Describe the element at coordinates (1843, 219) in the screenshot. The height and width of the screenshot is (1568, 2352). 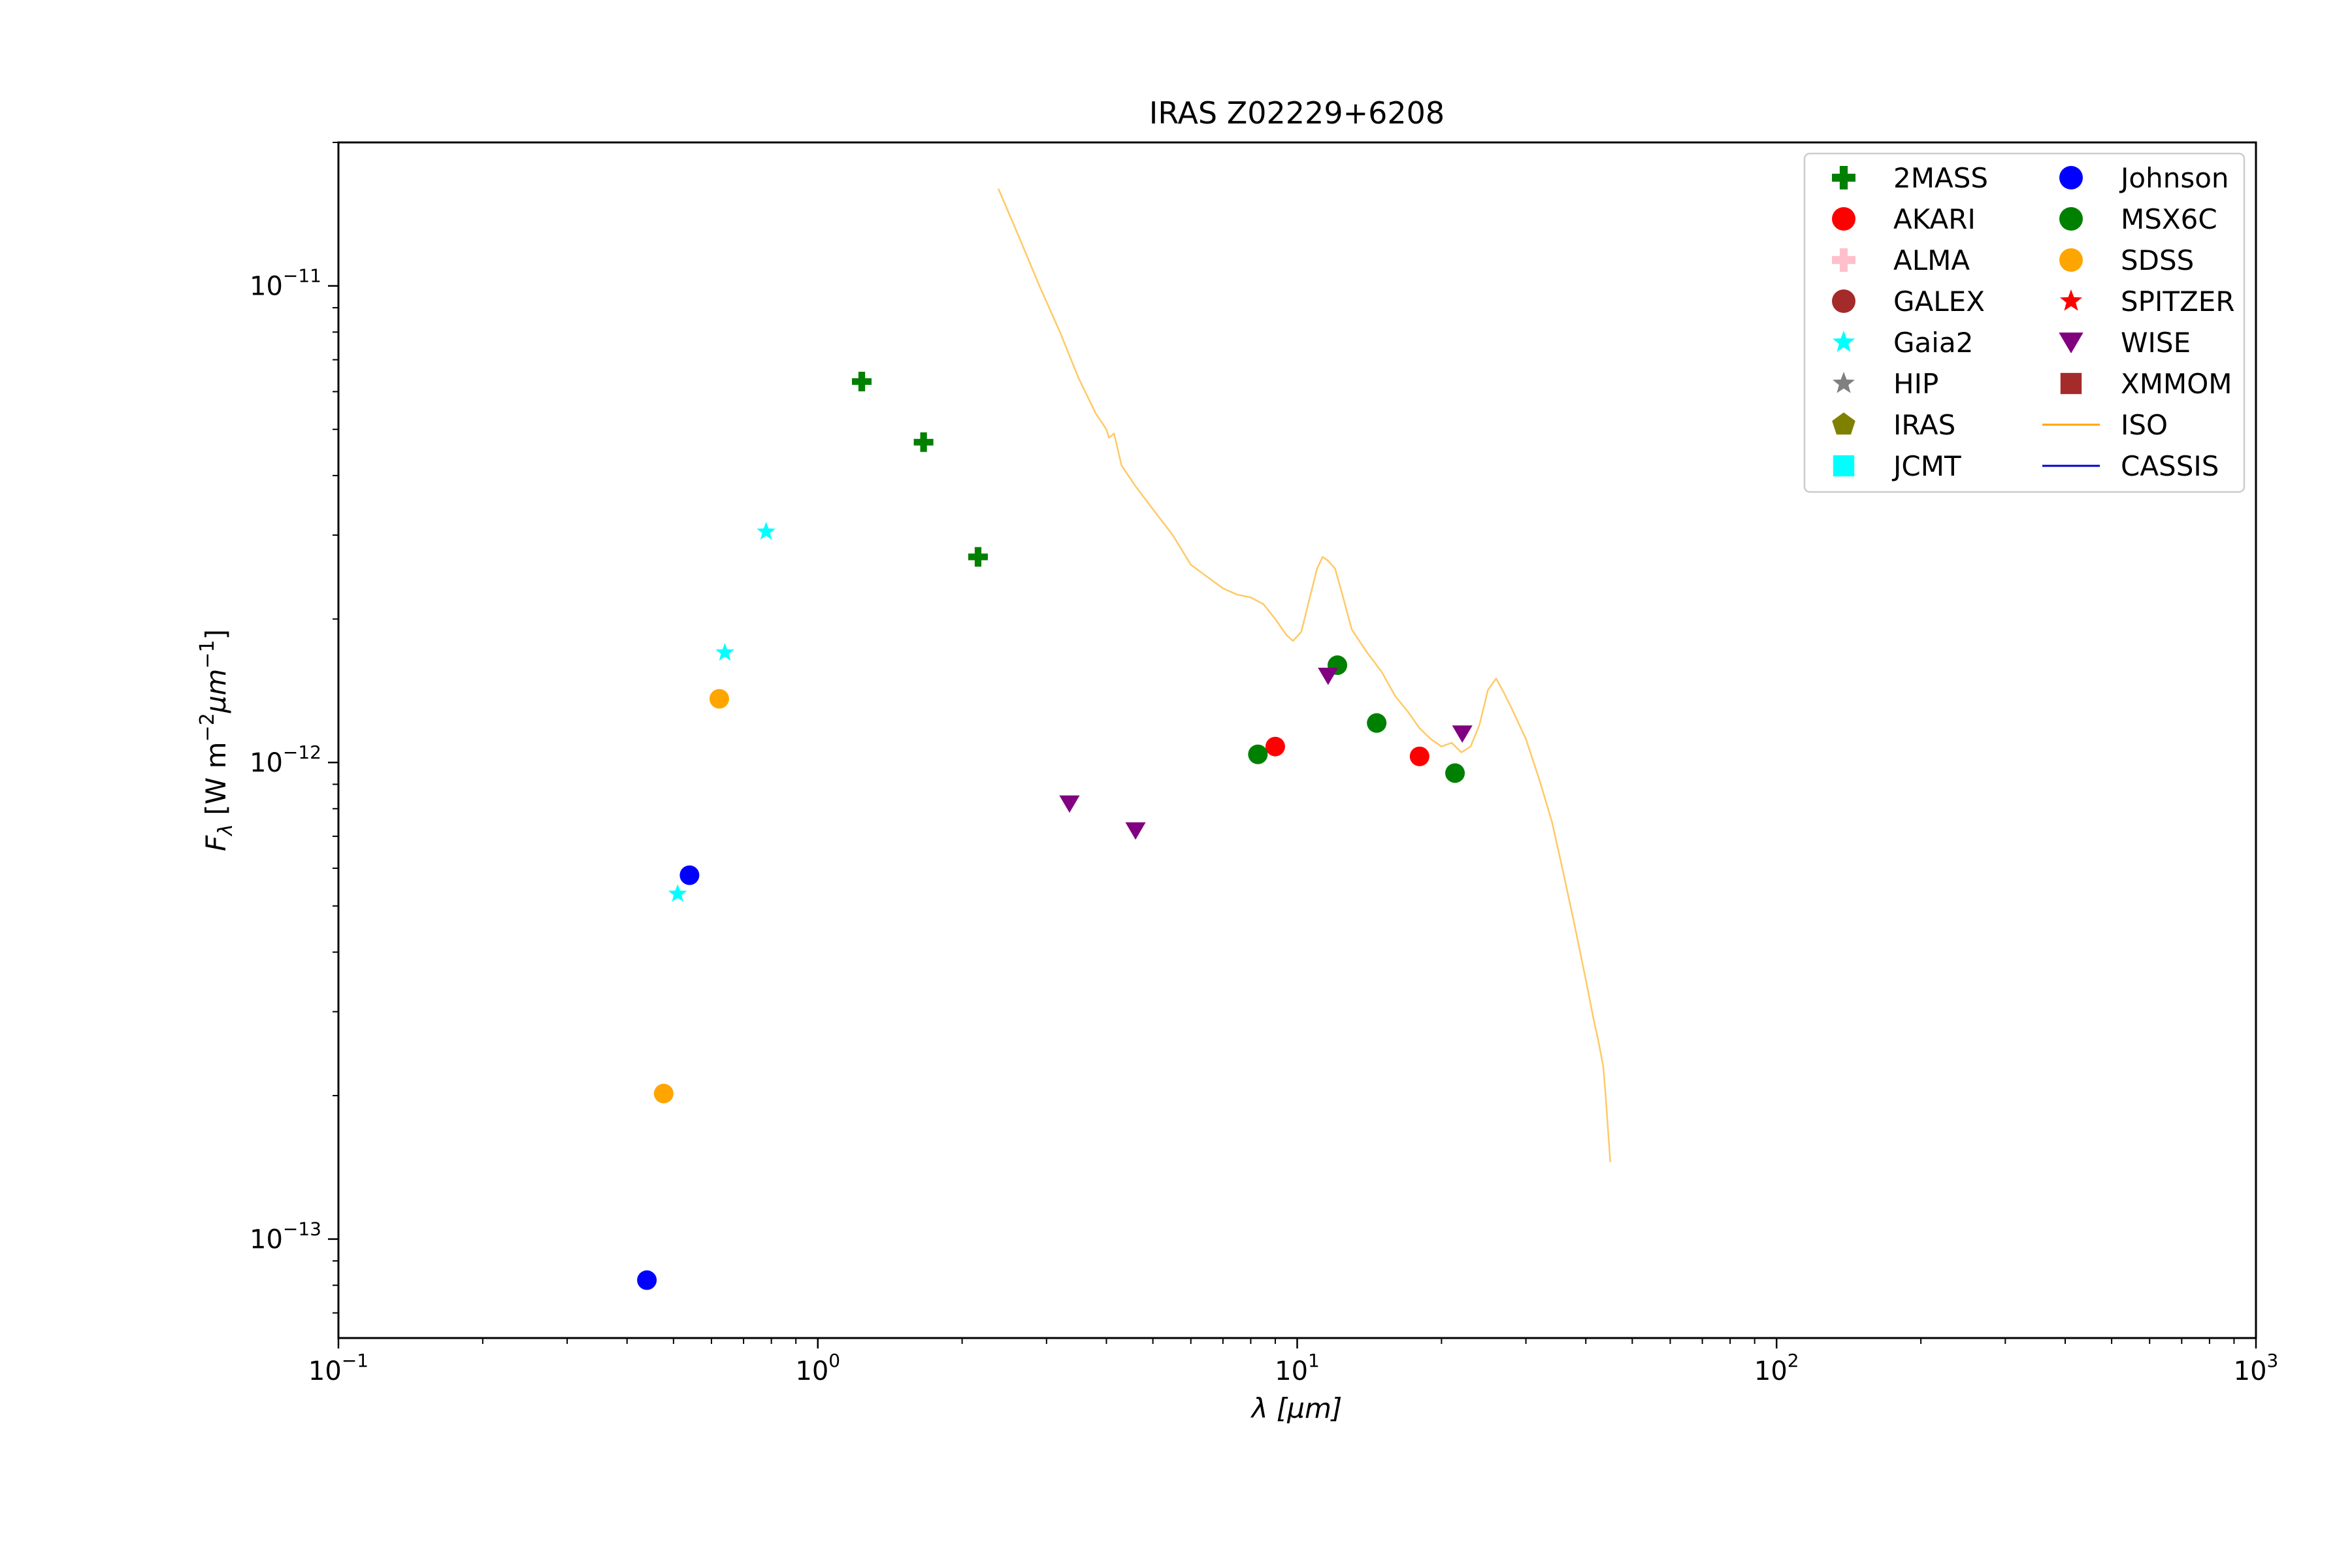
I see `legend-swatch-akari` at that location.